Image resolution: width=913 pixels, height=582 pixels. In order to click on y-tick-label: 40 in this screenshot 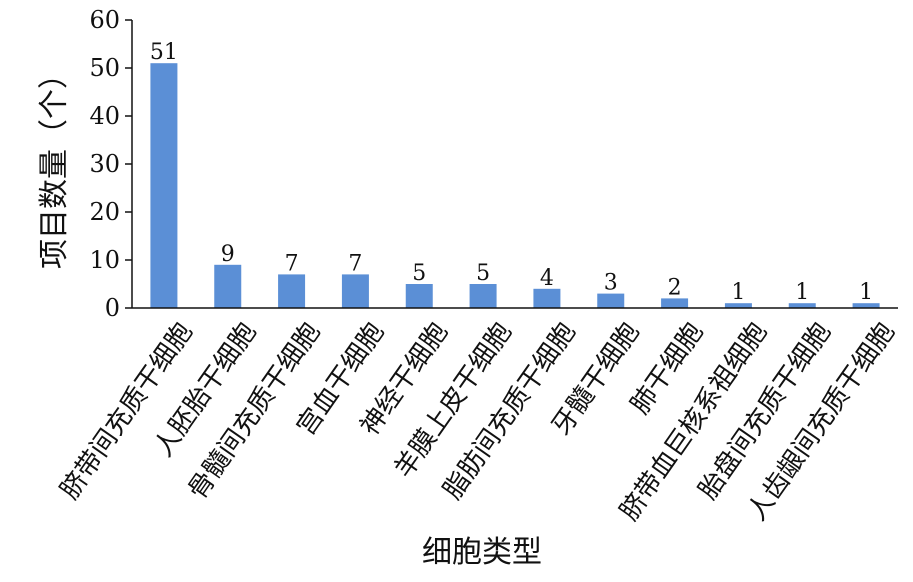, I will do `click(104, 116)`.